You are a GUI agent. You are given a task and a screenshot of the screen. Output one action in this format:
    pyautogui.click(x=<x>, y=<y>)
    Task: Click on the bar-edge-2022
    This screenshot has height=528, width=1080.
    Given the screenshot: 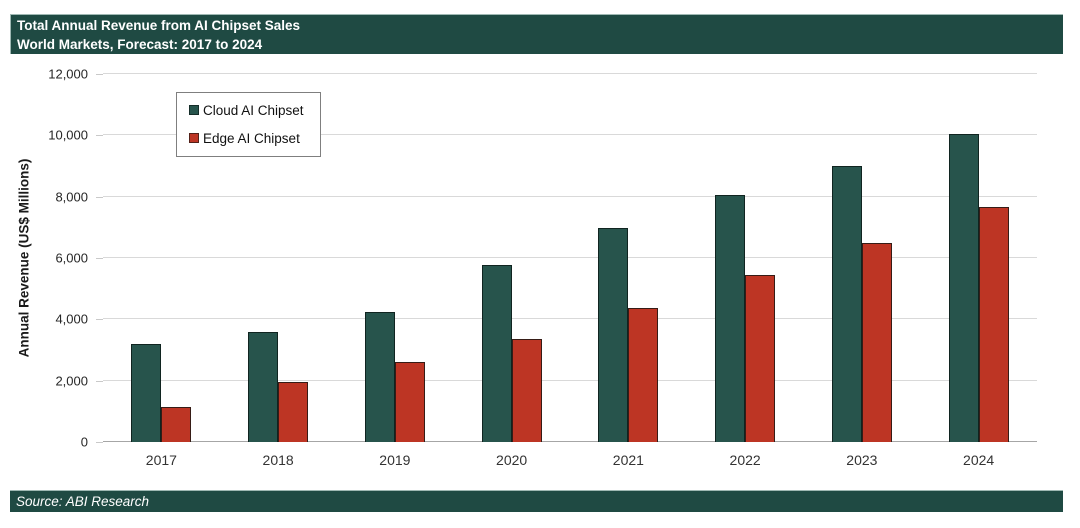 What is the action you would take?
    pyautogui.click(x=760, y=358)
    